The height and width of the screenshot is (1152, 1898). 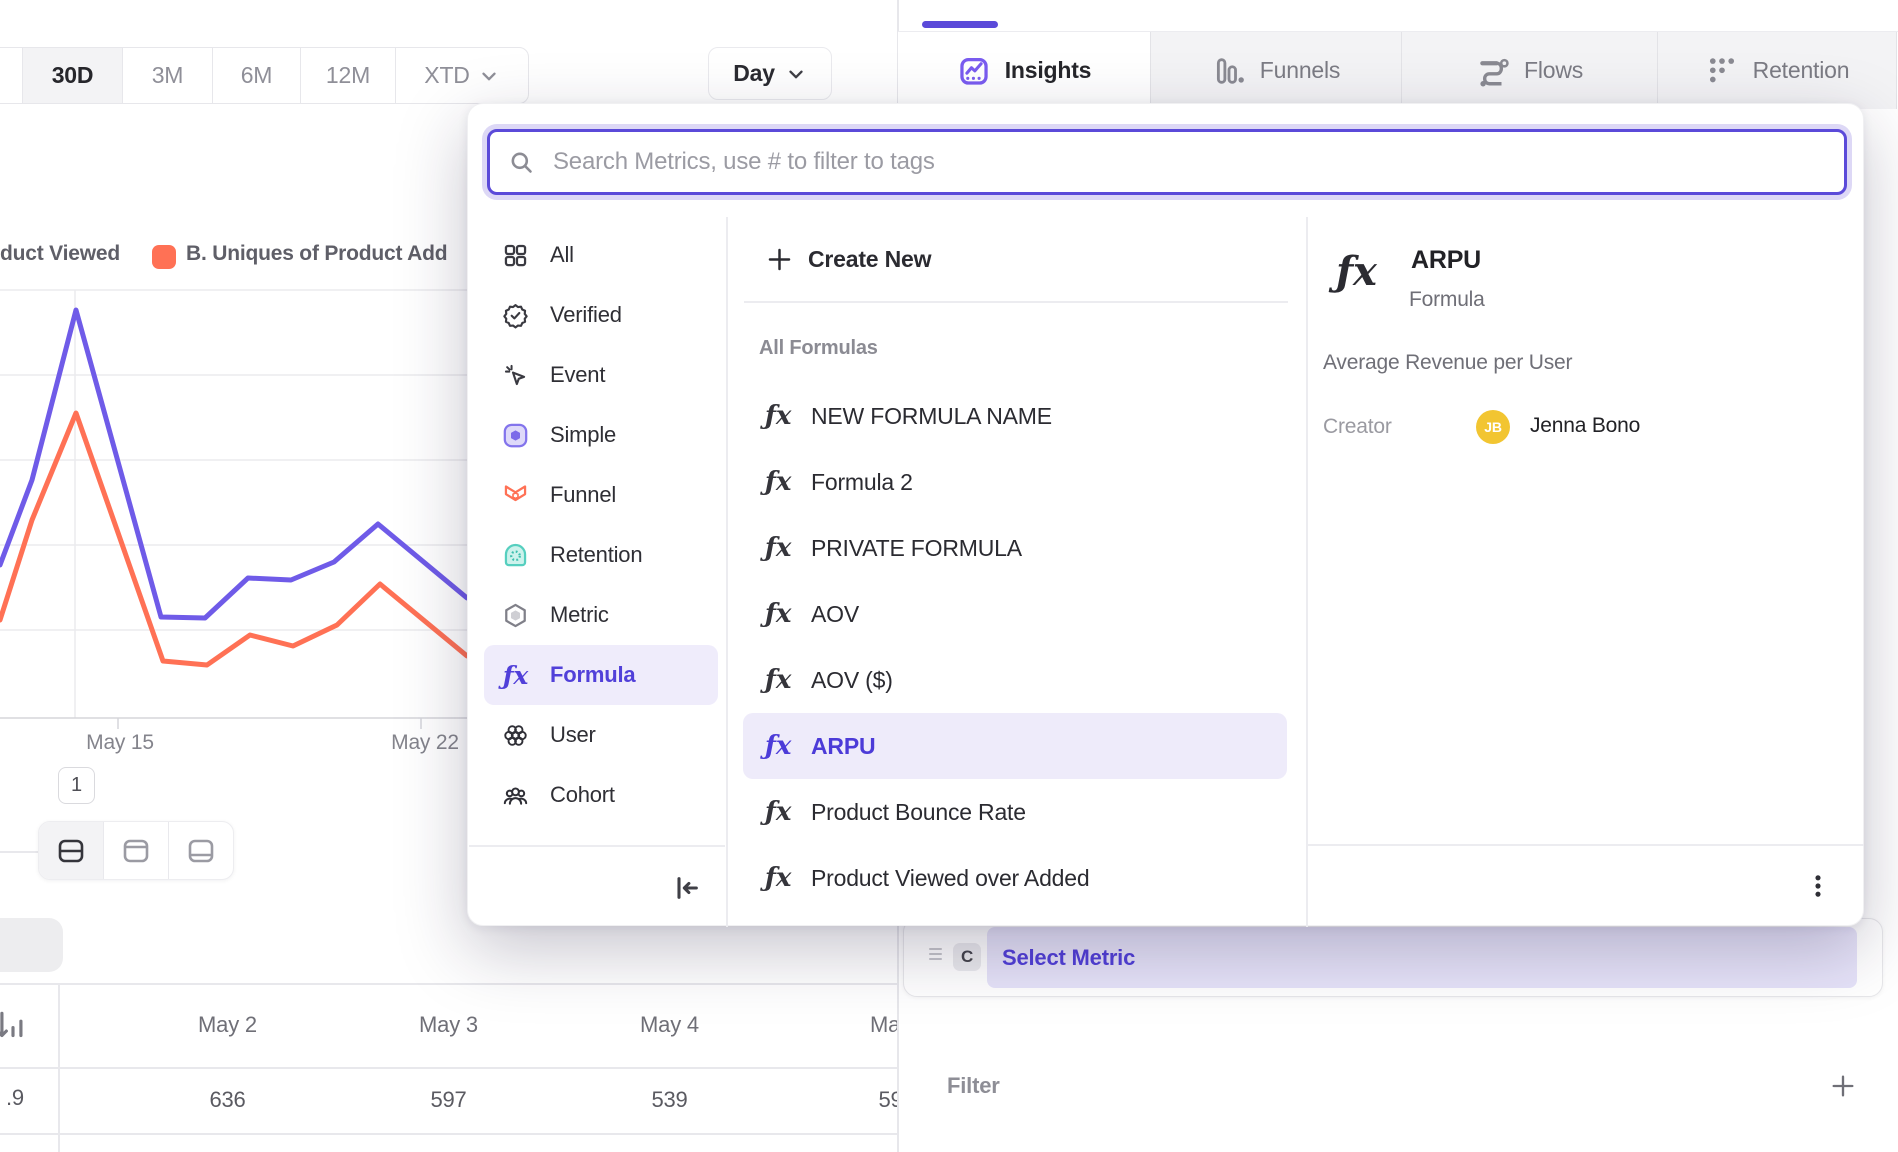 I want to click on table-border, so click(x=449, y=1068).